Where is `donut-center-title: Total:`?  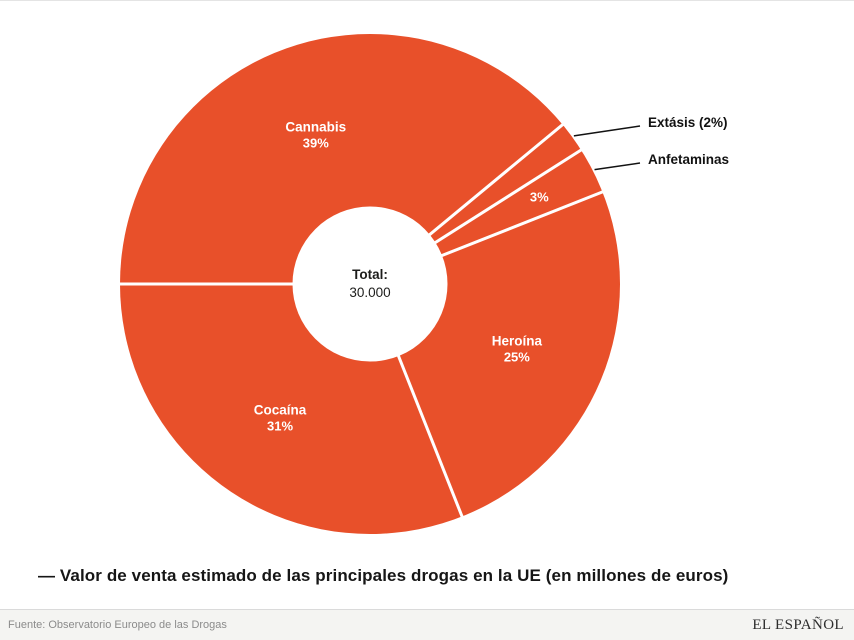 donut-center-title: Total: is located at coordinates (370, 274).